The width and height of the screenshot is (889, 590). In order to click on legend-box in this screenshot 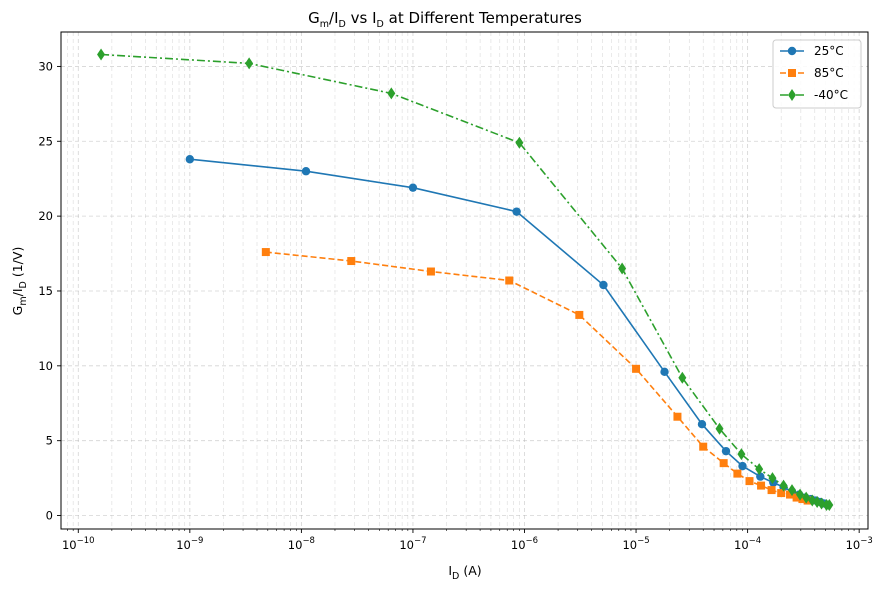, I will do `click(817, 74)`.